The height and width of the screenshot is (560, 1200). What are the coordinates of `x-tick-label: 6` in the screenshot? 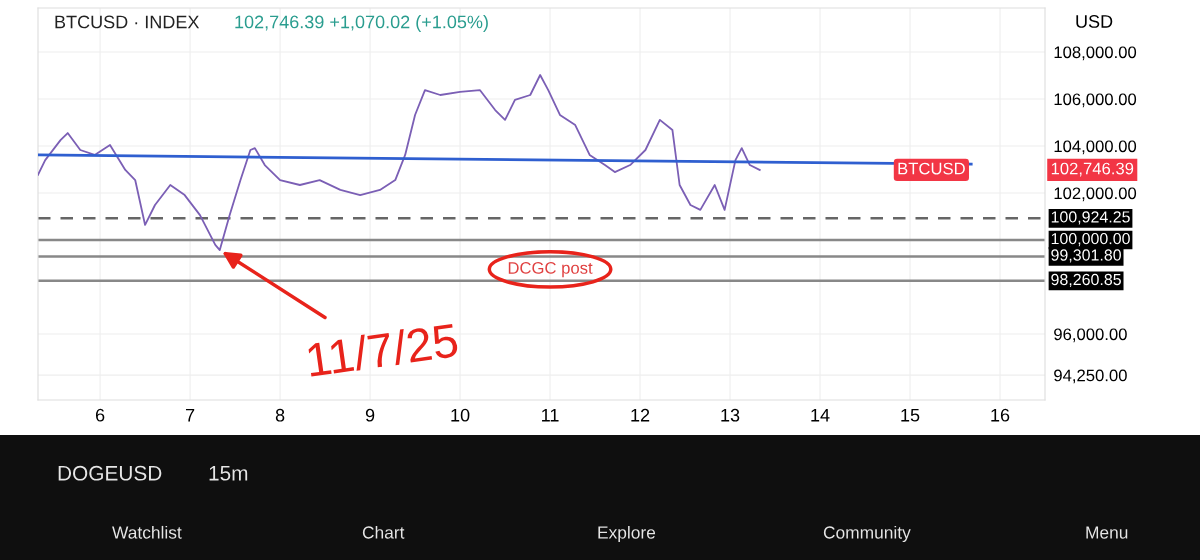 It's located at (100, 415).